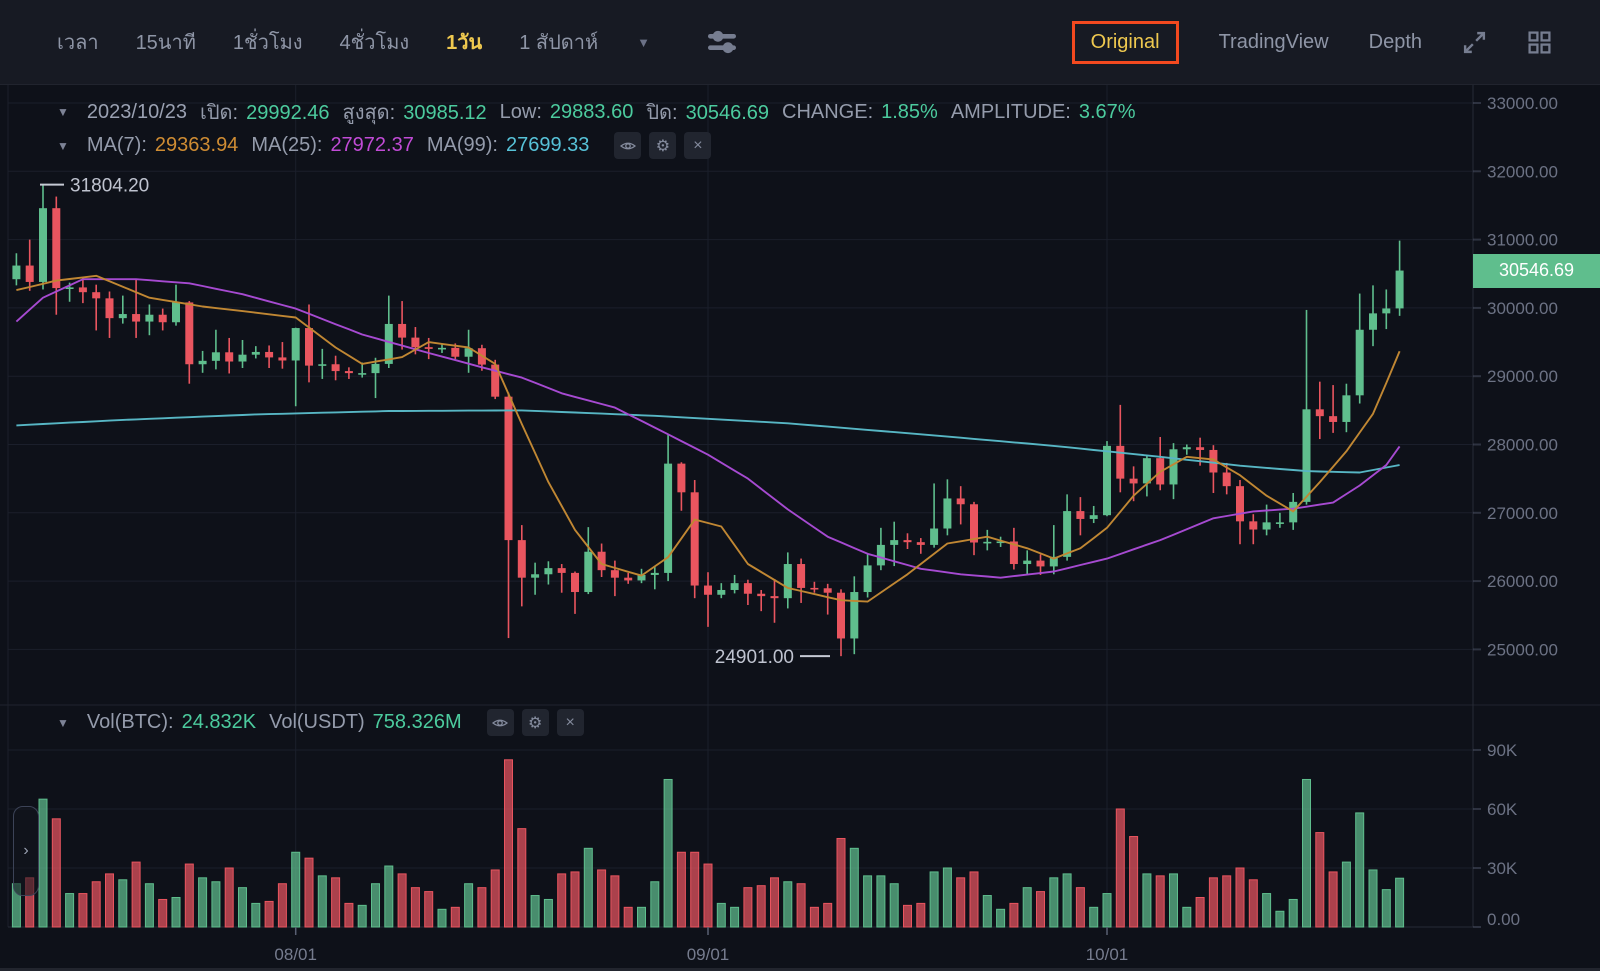  What do you see at coordinates (365, 722) in the screenshot?
I see `vol-usdt-field: Vol(USDT) 758.326M` at bounding box center [365, 722].